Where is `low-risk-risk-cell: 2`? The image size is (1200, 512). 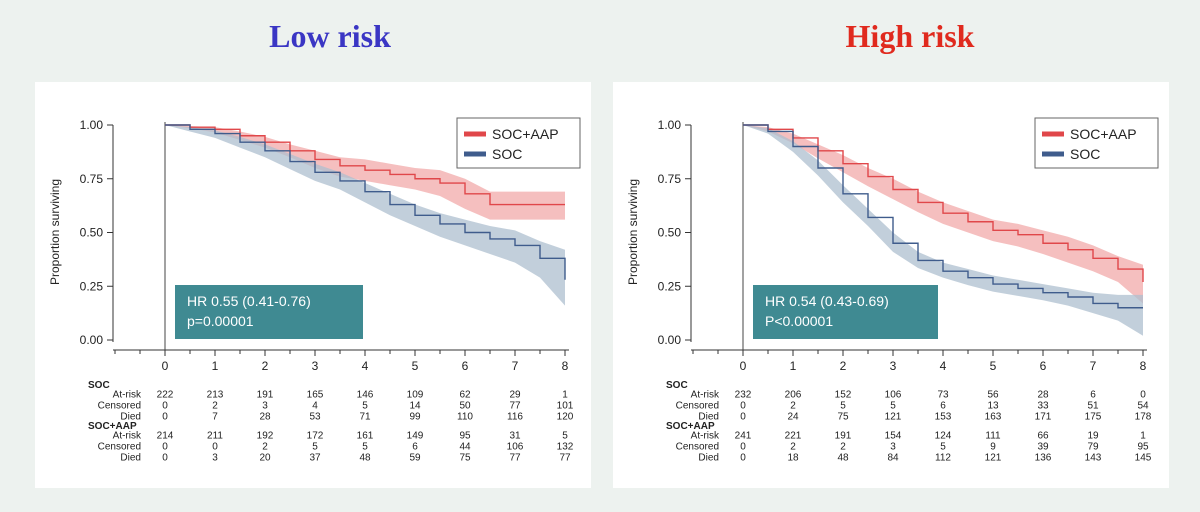 low-risk-risk-cell: 2 is located at coordinates (215, 406).